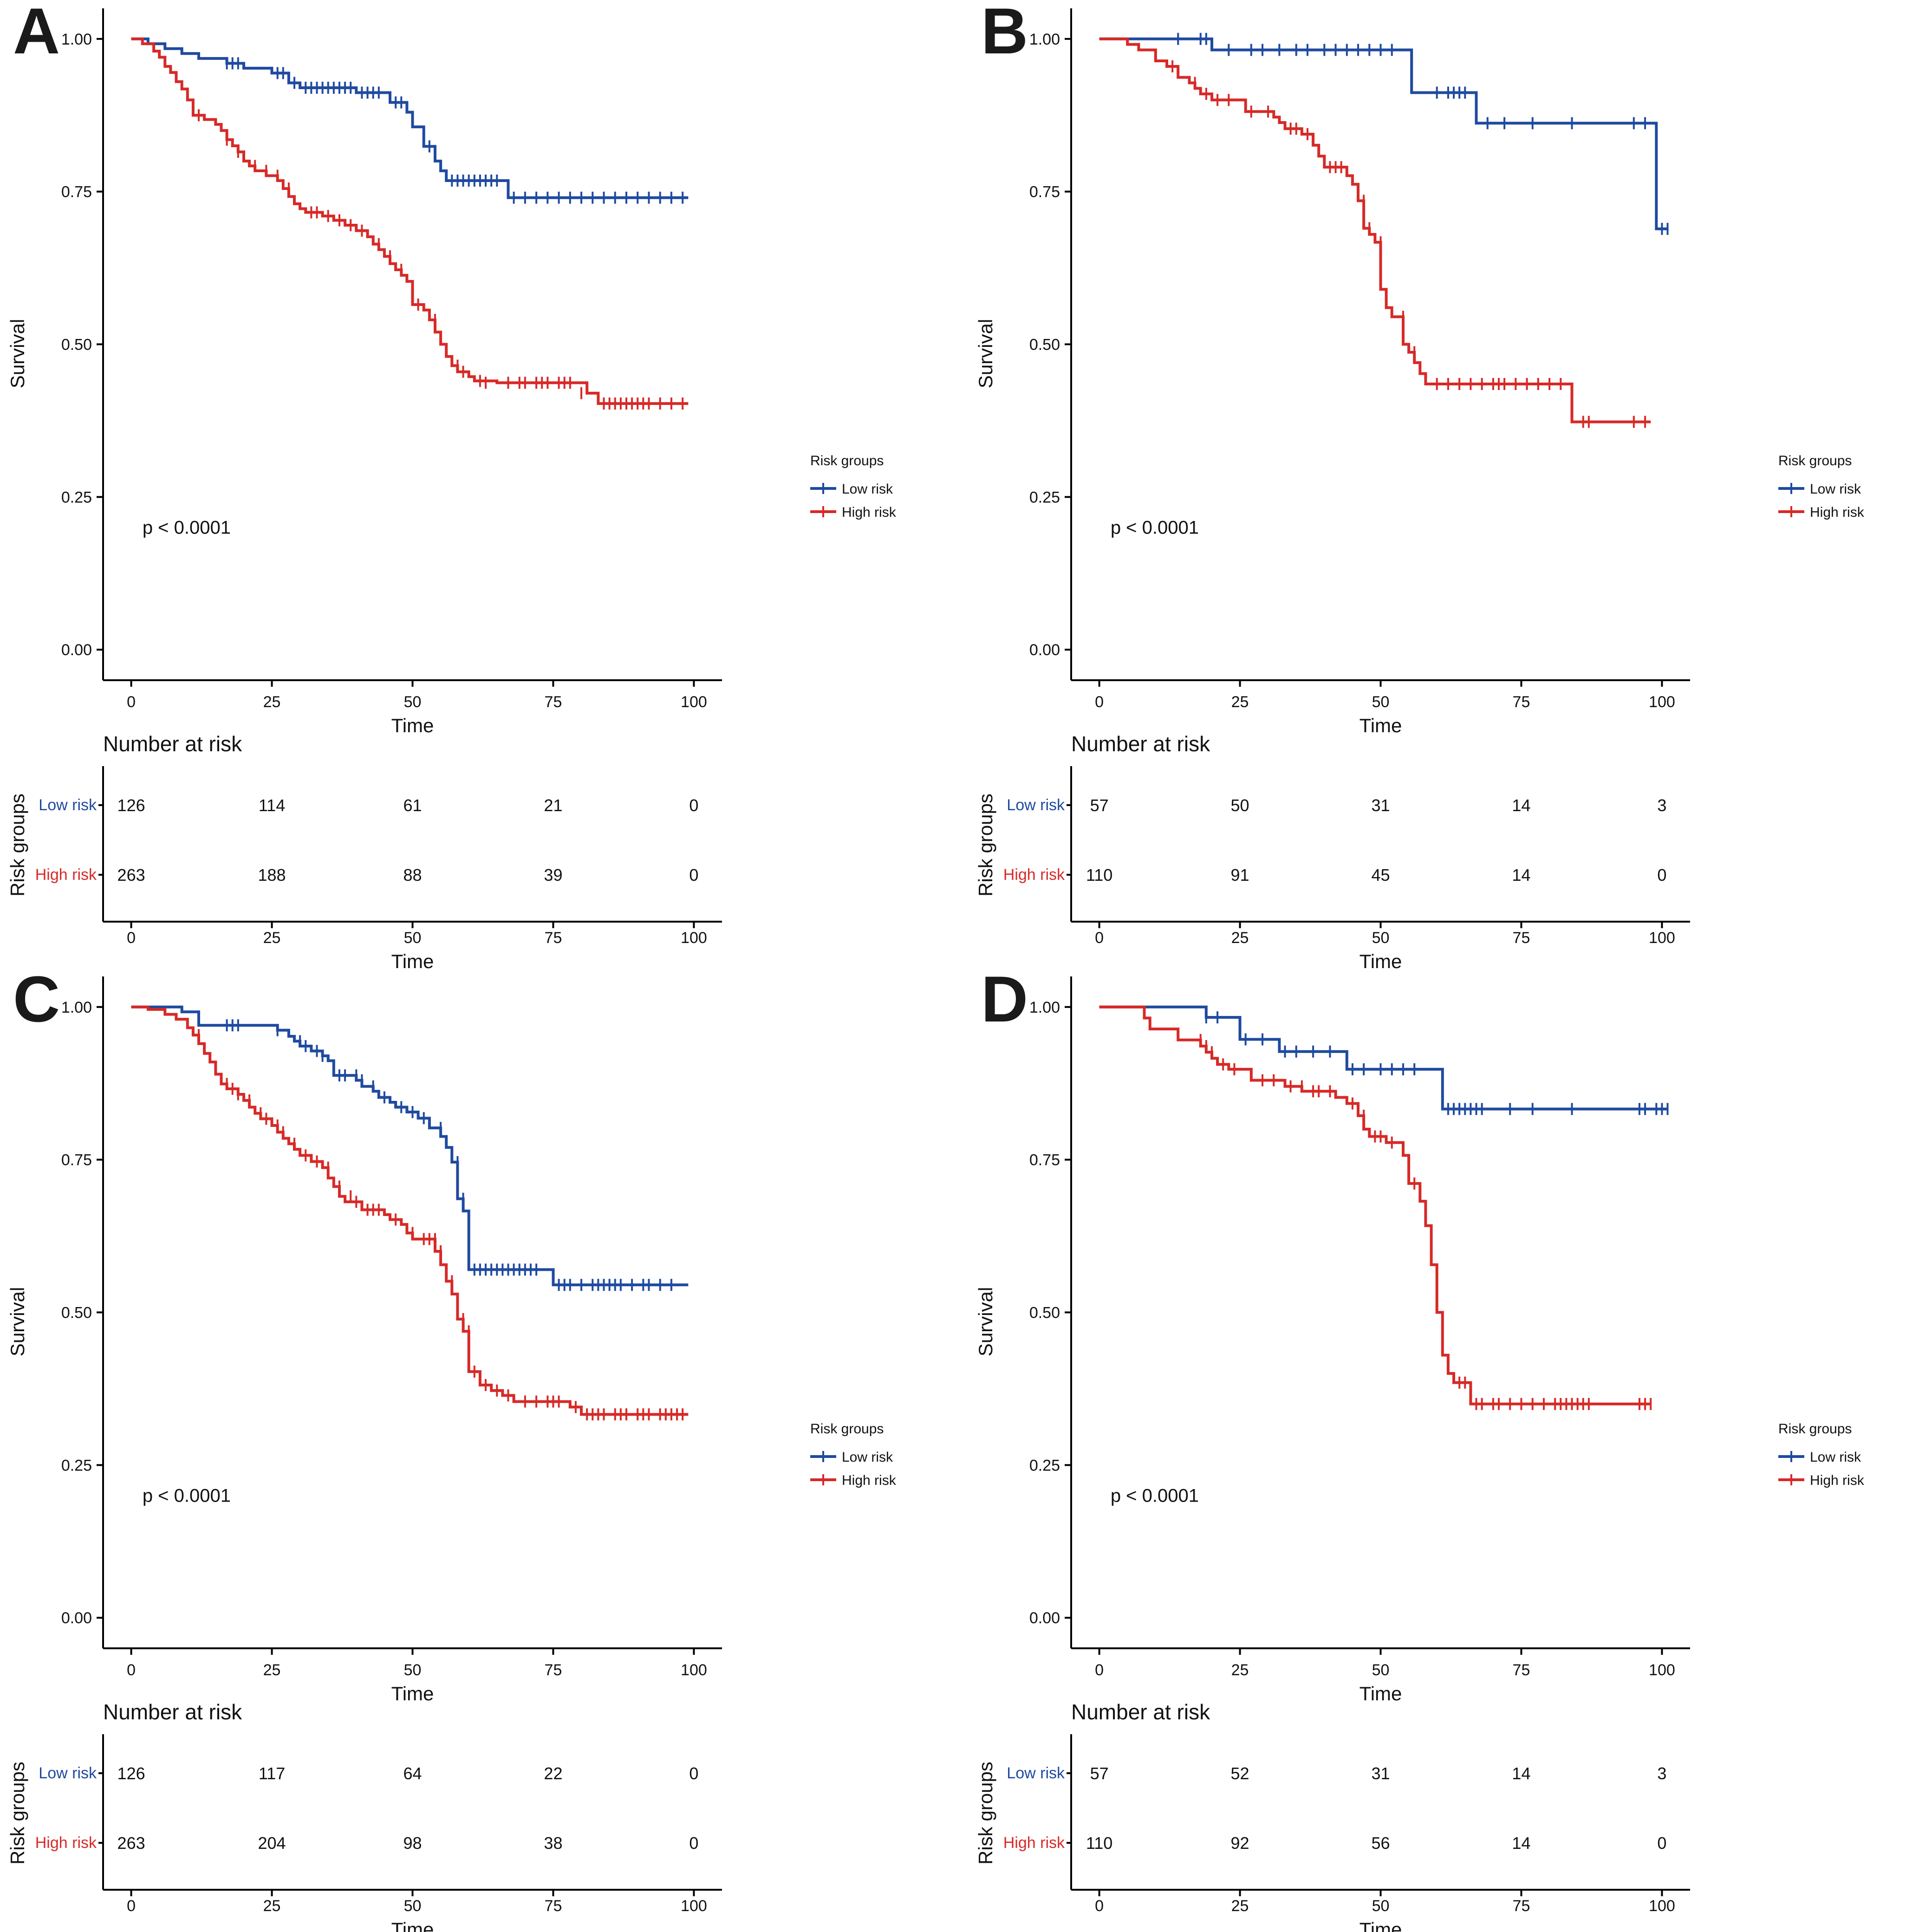 This screenshot has width=1932, height=1932. I want to click on risk-table-count: 38, so click(553, 1843).